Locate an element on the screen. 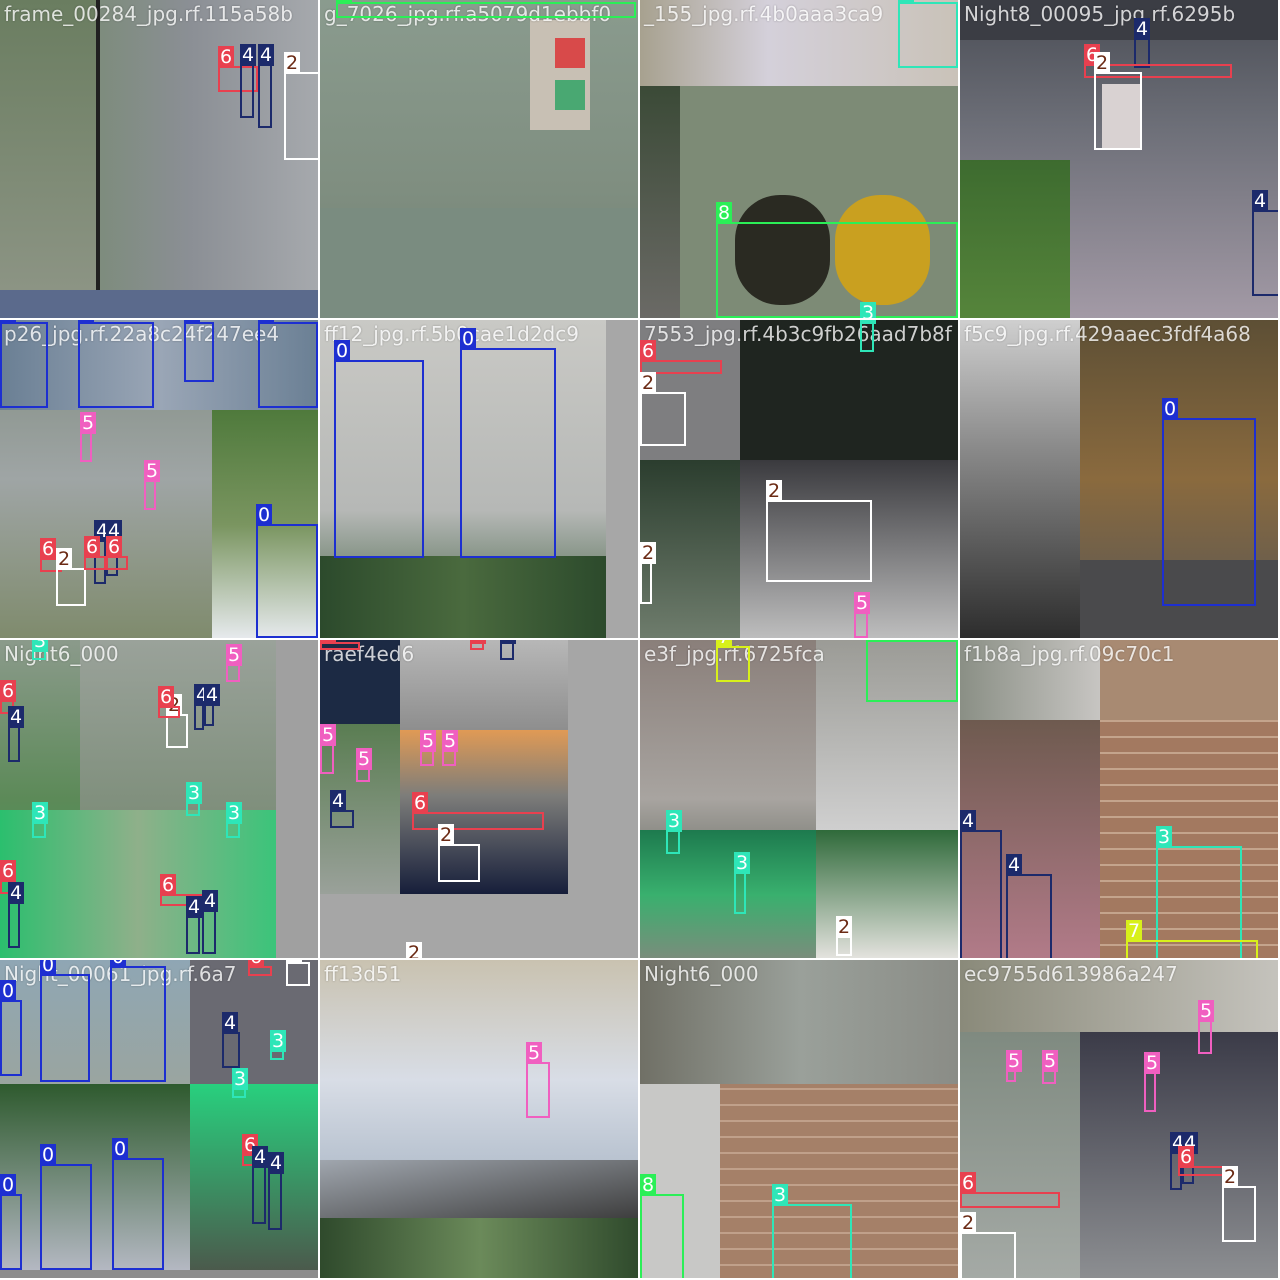 This screenshot has width=1280, height=1280. tile-motorbikes-brick: f1b8a_jpg.rf.09c70c1 4 4 3 7 is located at coordinates (1120, 800).